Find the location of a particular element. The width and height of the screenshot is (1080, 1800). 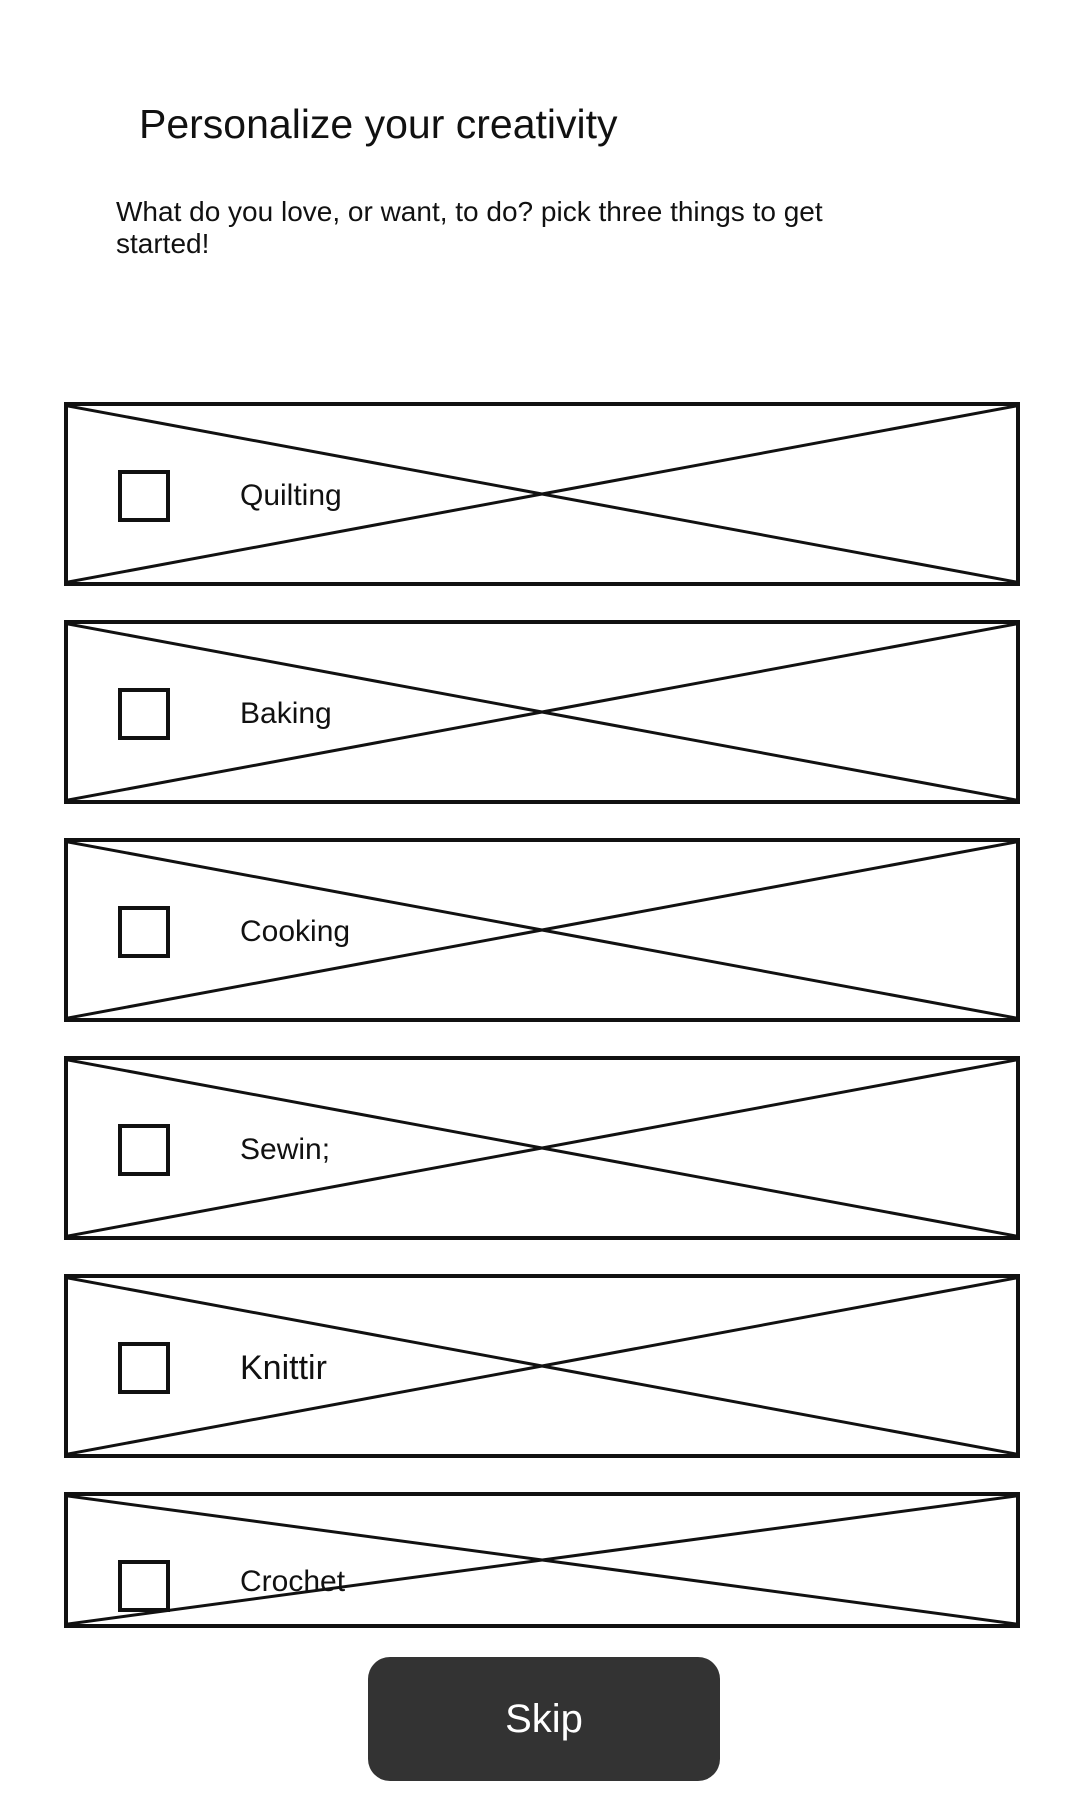

option-label: Baking is located at coordinates (286, 713).